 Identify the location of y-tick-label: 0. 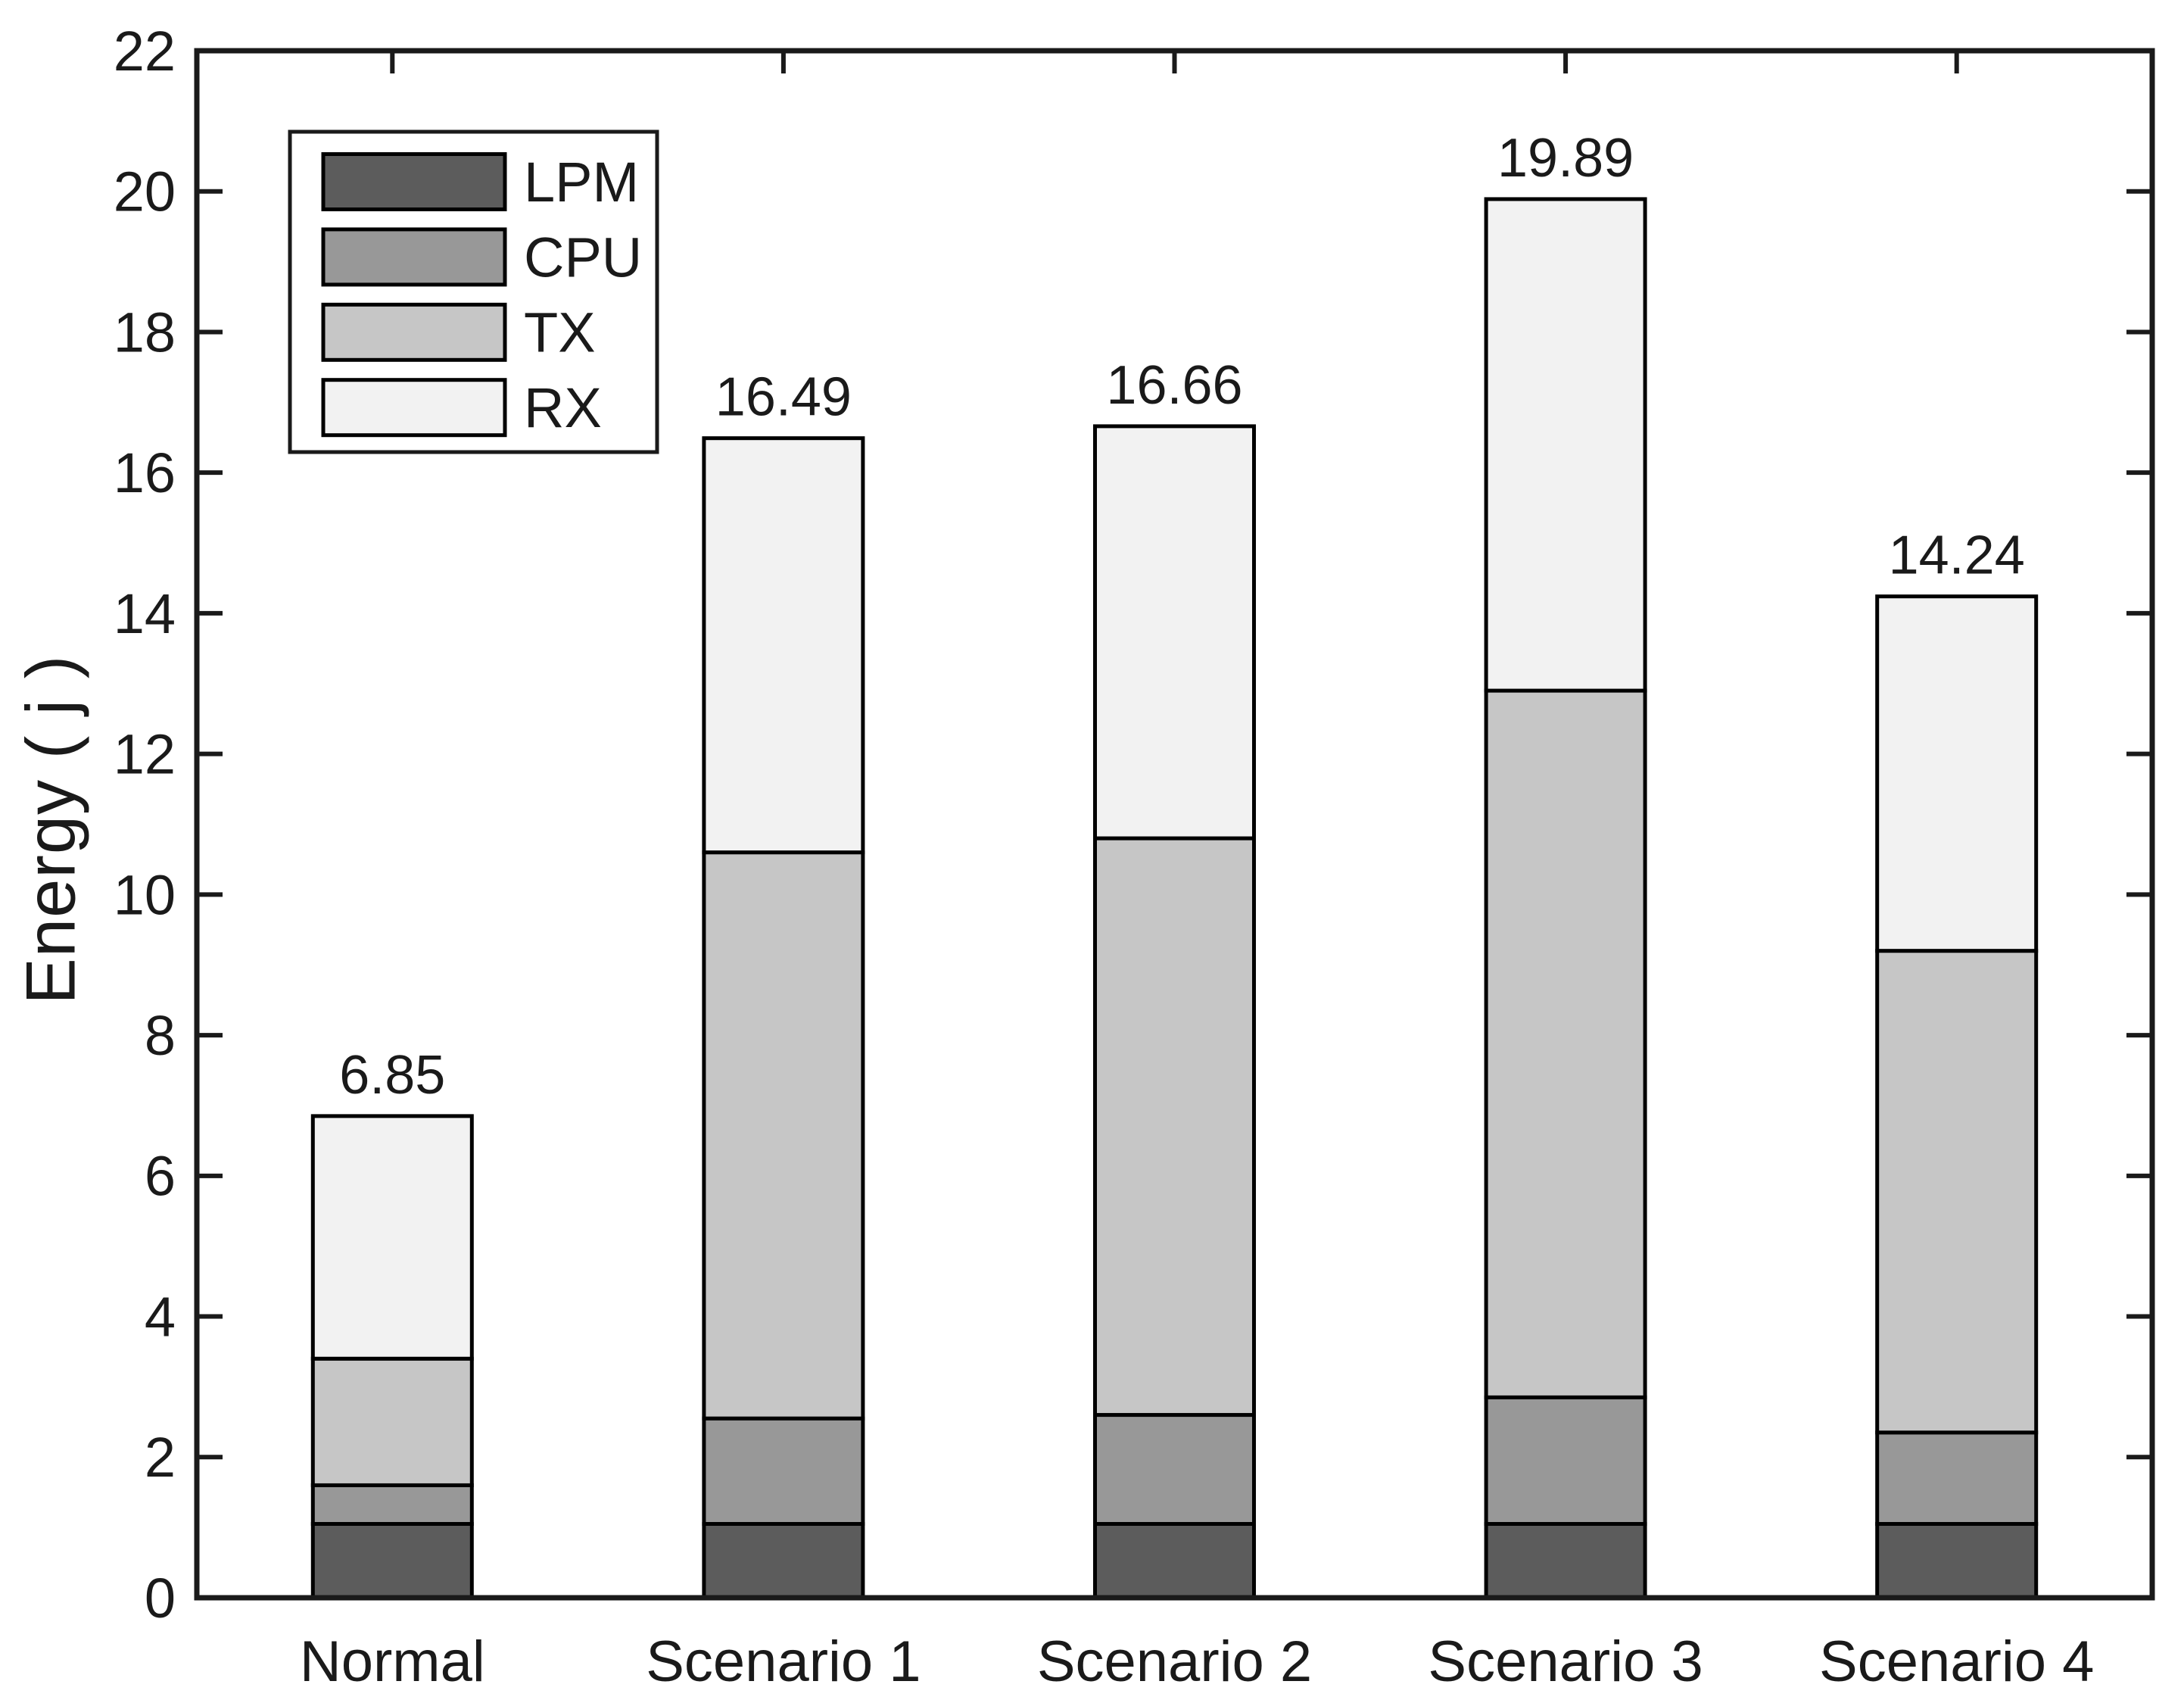
(160, 1599).